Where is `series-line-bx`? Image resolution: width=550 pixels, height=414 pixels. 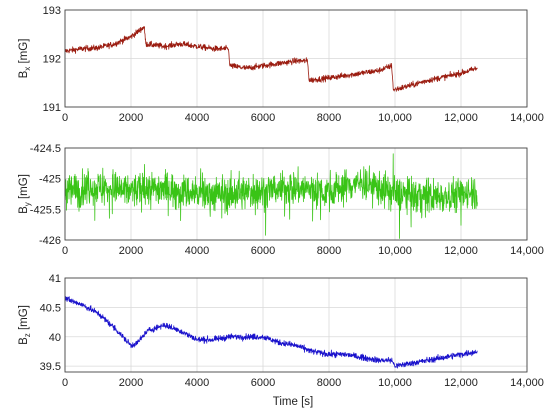 series-line-bx is located at coordinates (271, 58).